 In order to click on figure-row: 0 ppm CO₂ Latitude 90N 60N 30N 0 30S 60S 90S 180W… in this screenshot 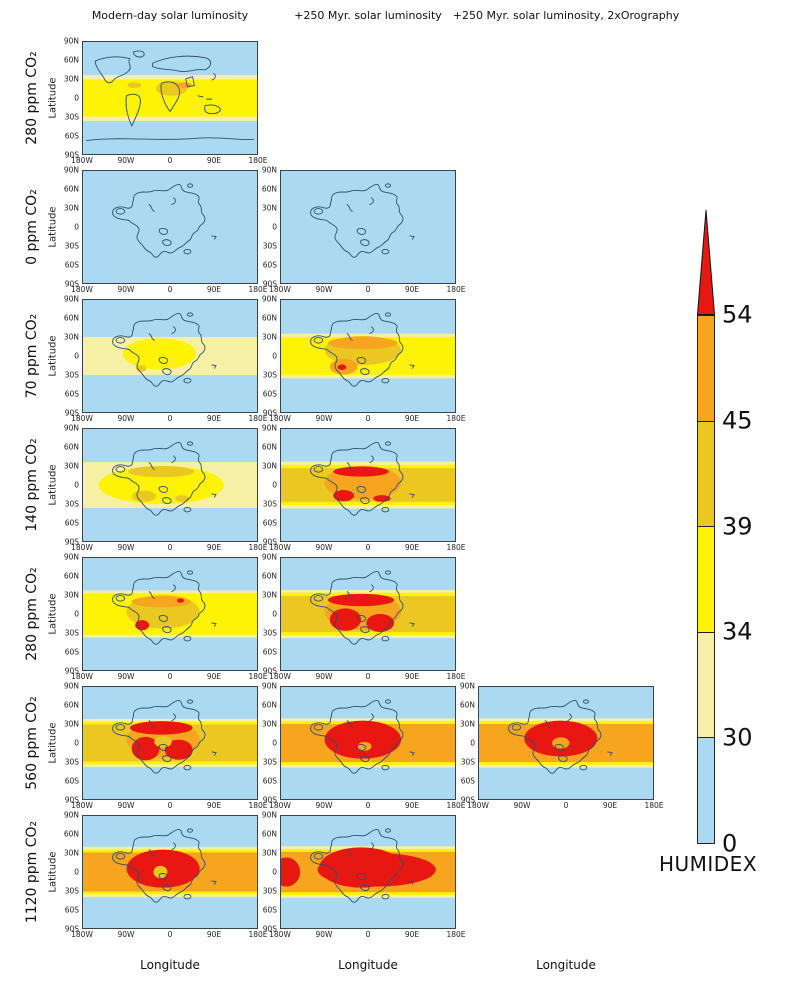, I will do `click(331, 232)`.